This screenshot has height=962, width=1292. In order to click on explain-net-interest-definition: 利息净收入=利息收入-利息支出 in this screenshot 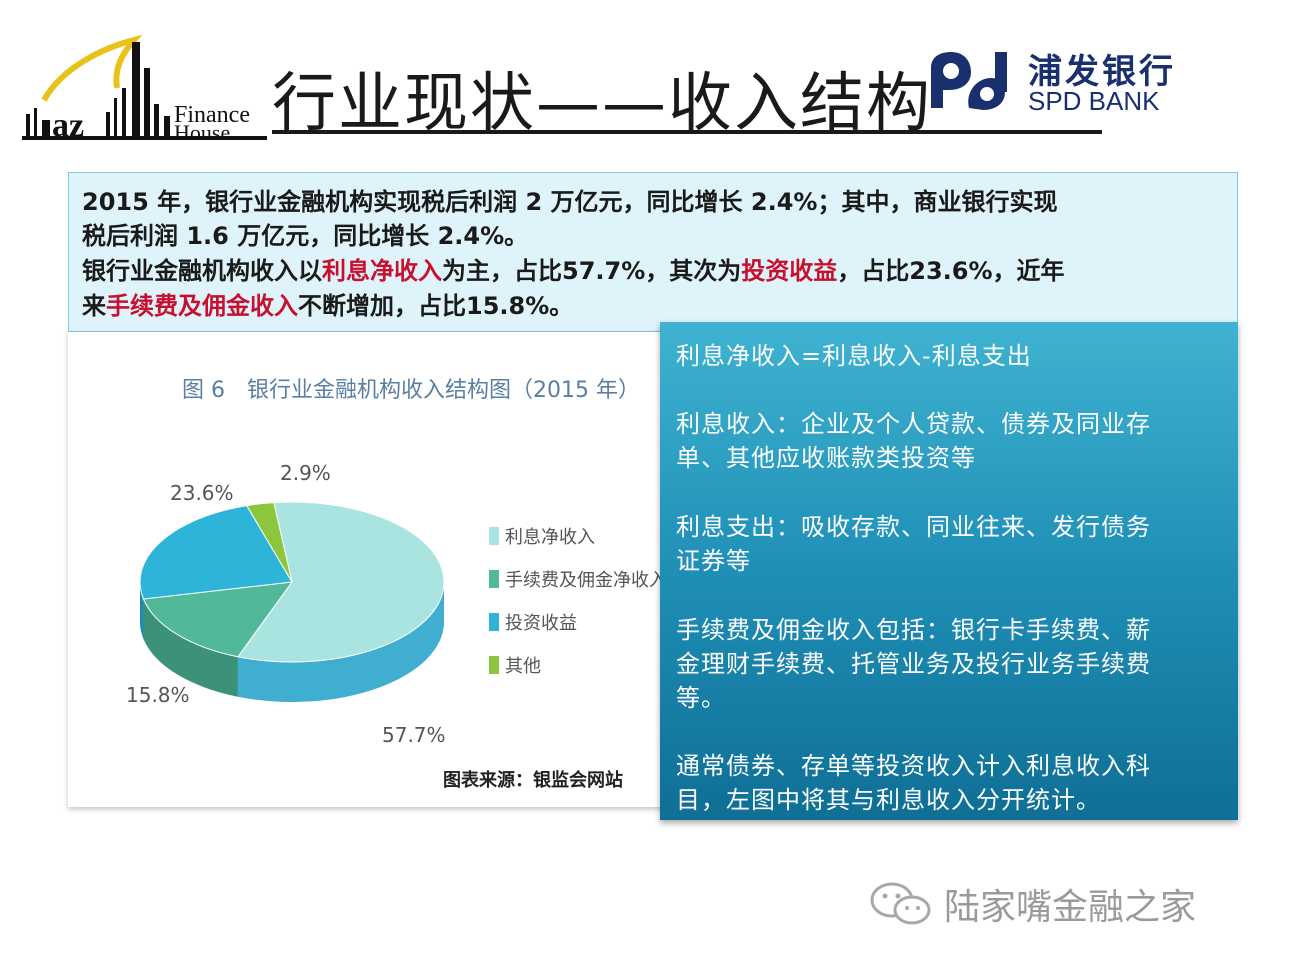, I will do `click(854, 356)`.